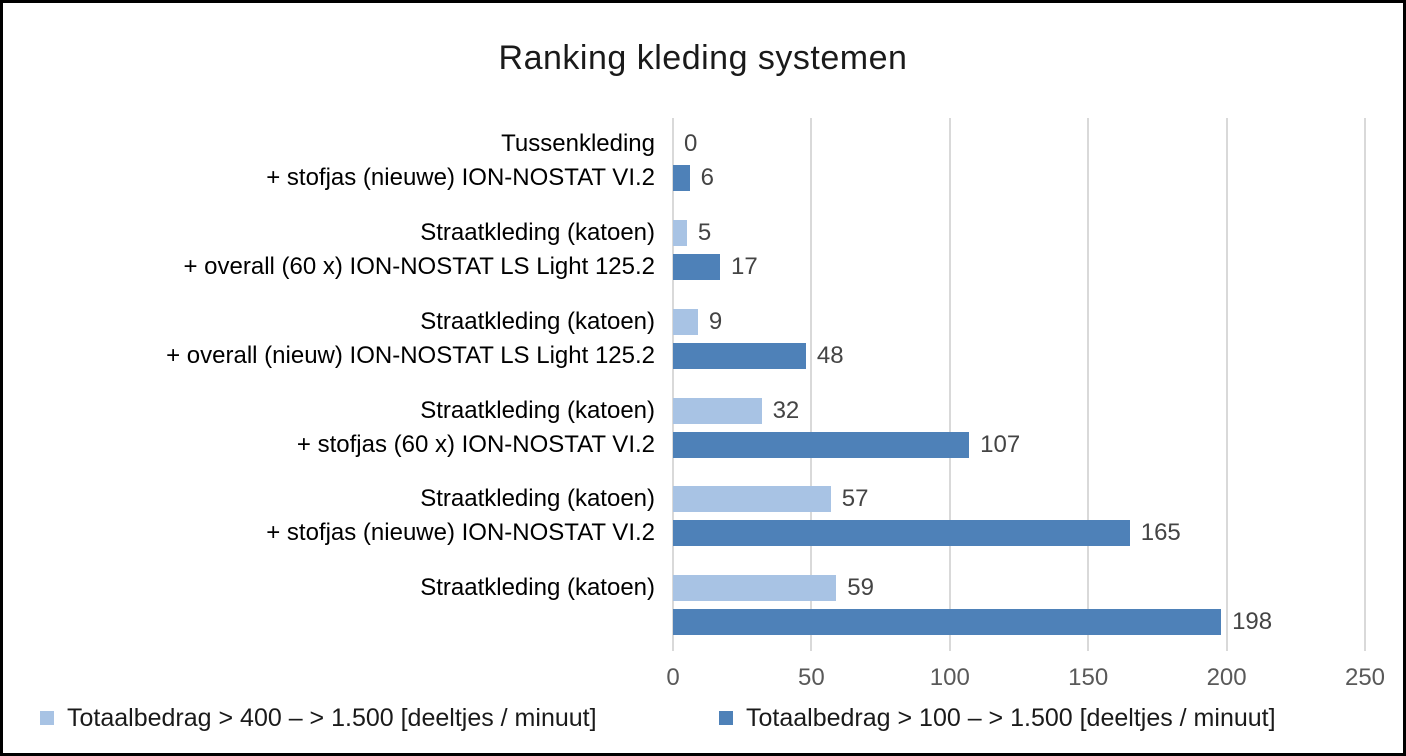 This screenshot has height=756, width=1406. I want to click on x-tick-label-150: 150, so click(1088, 677).